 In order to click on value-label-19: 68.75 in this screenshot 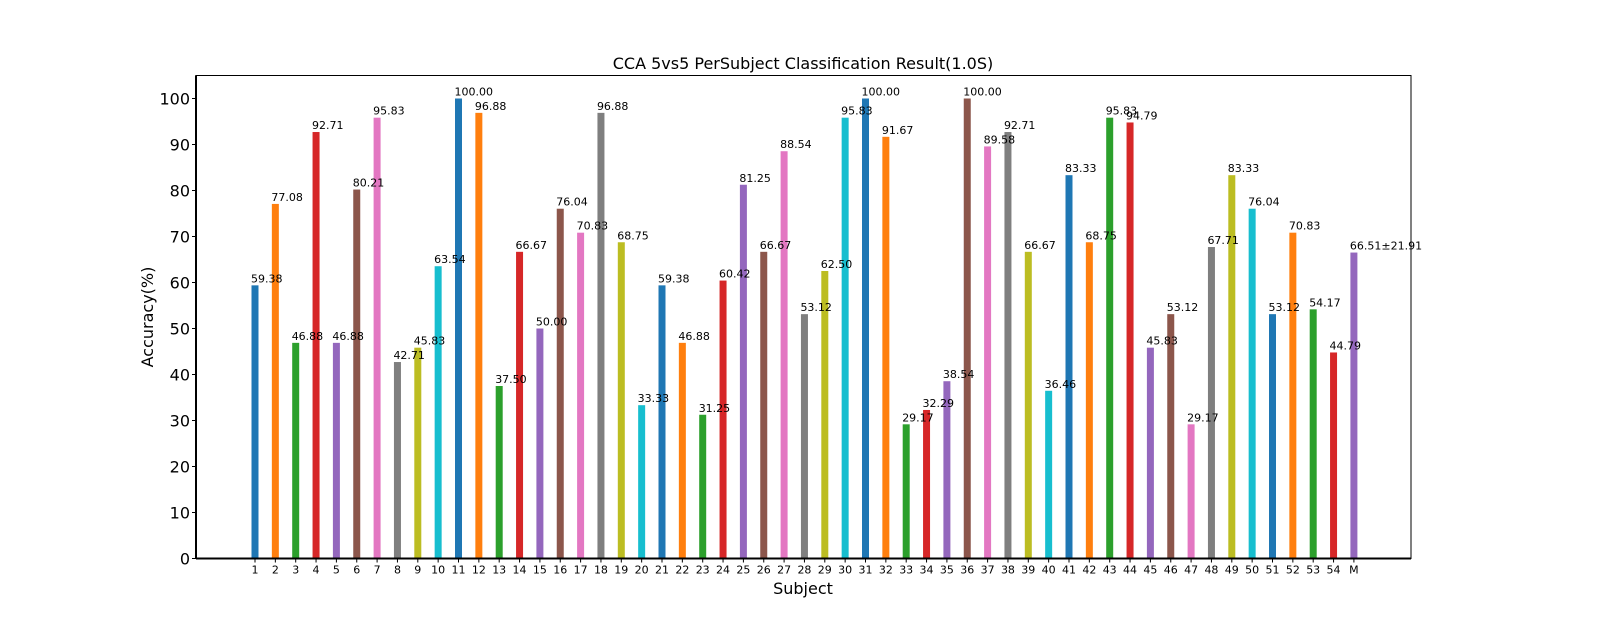, I will do `click(633, 235)`.